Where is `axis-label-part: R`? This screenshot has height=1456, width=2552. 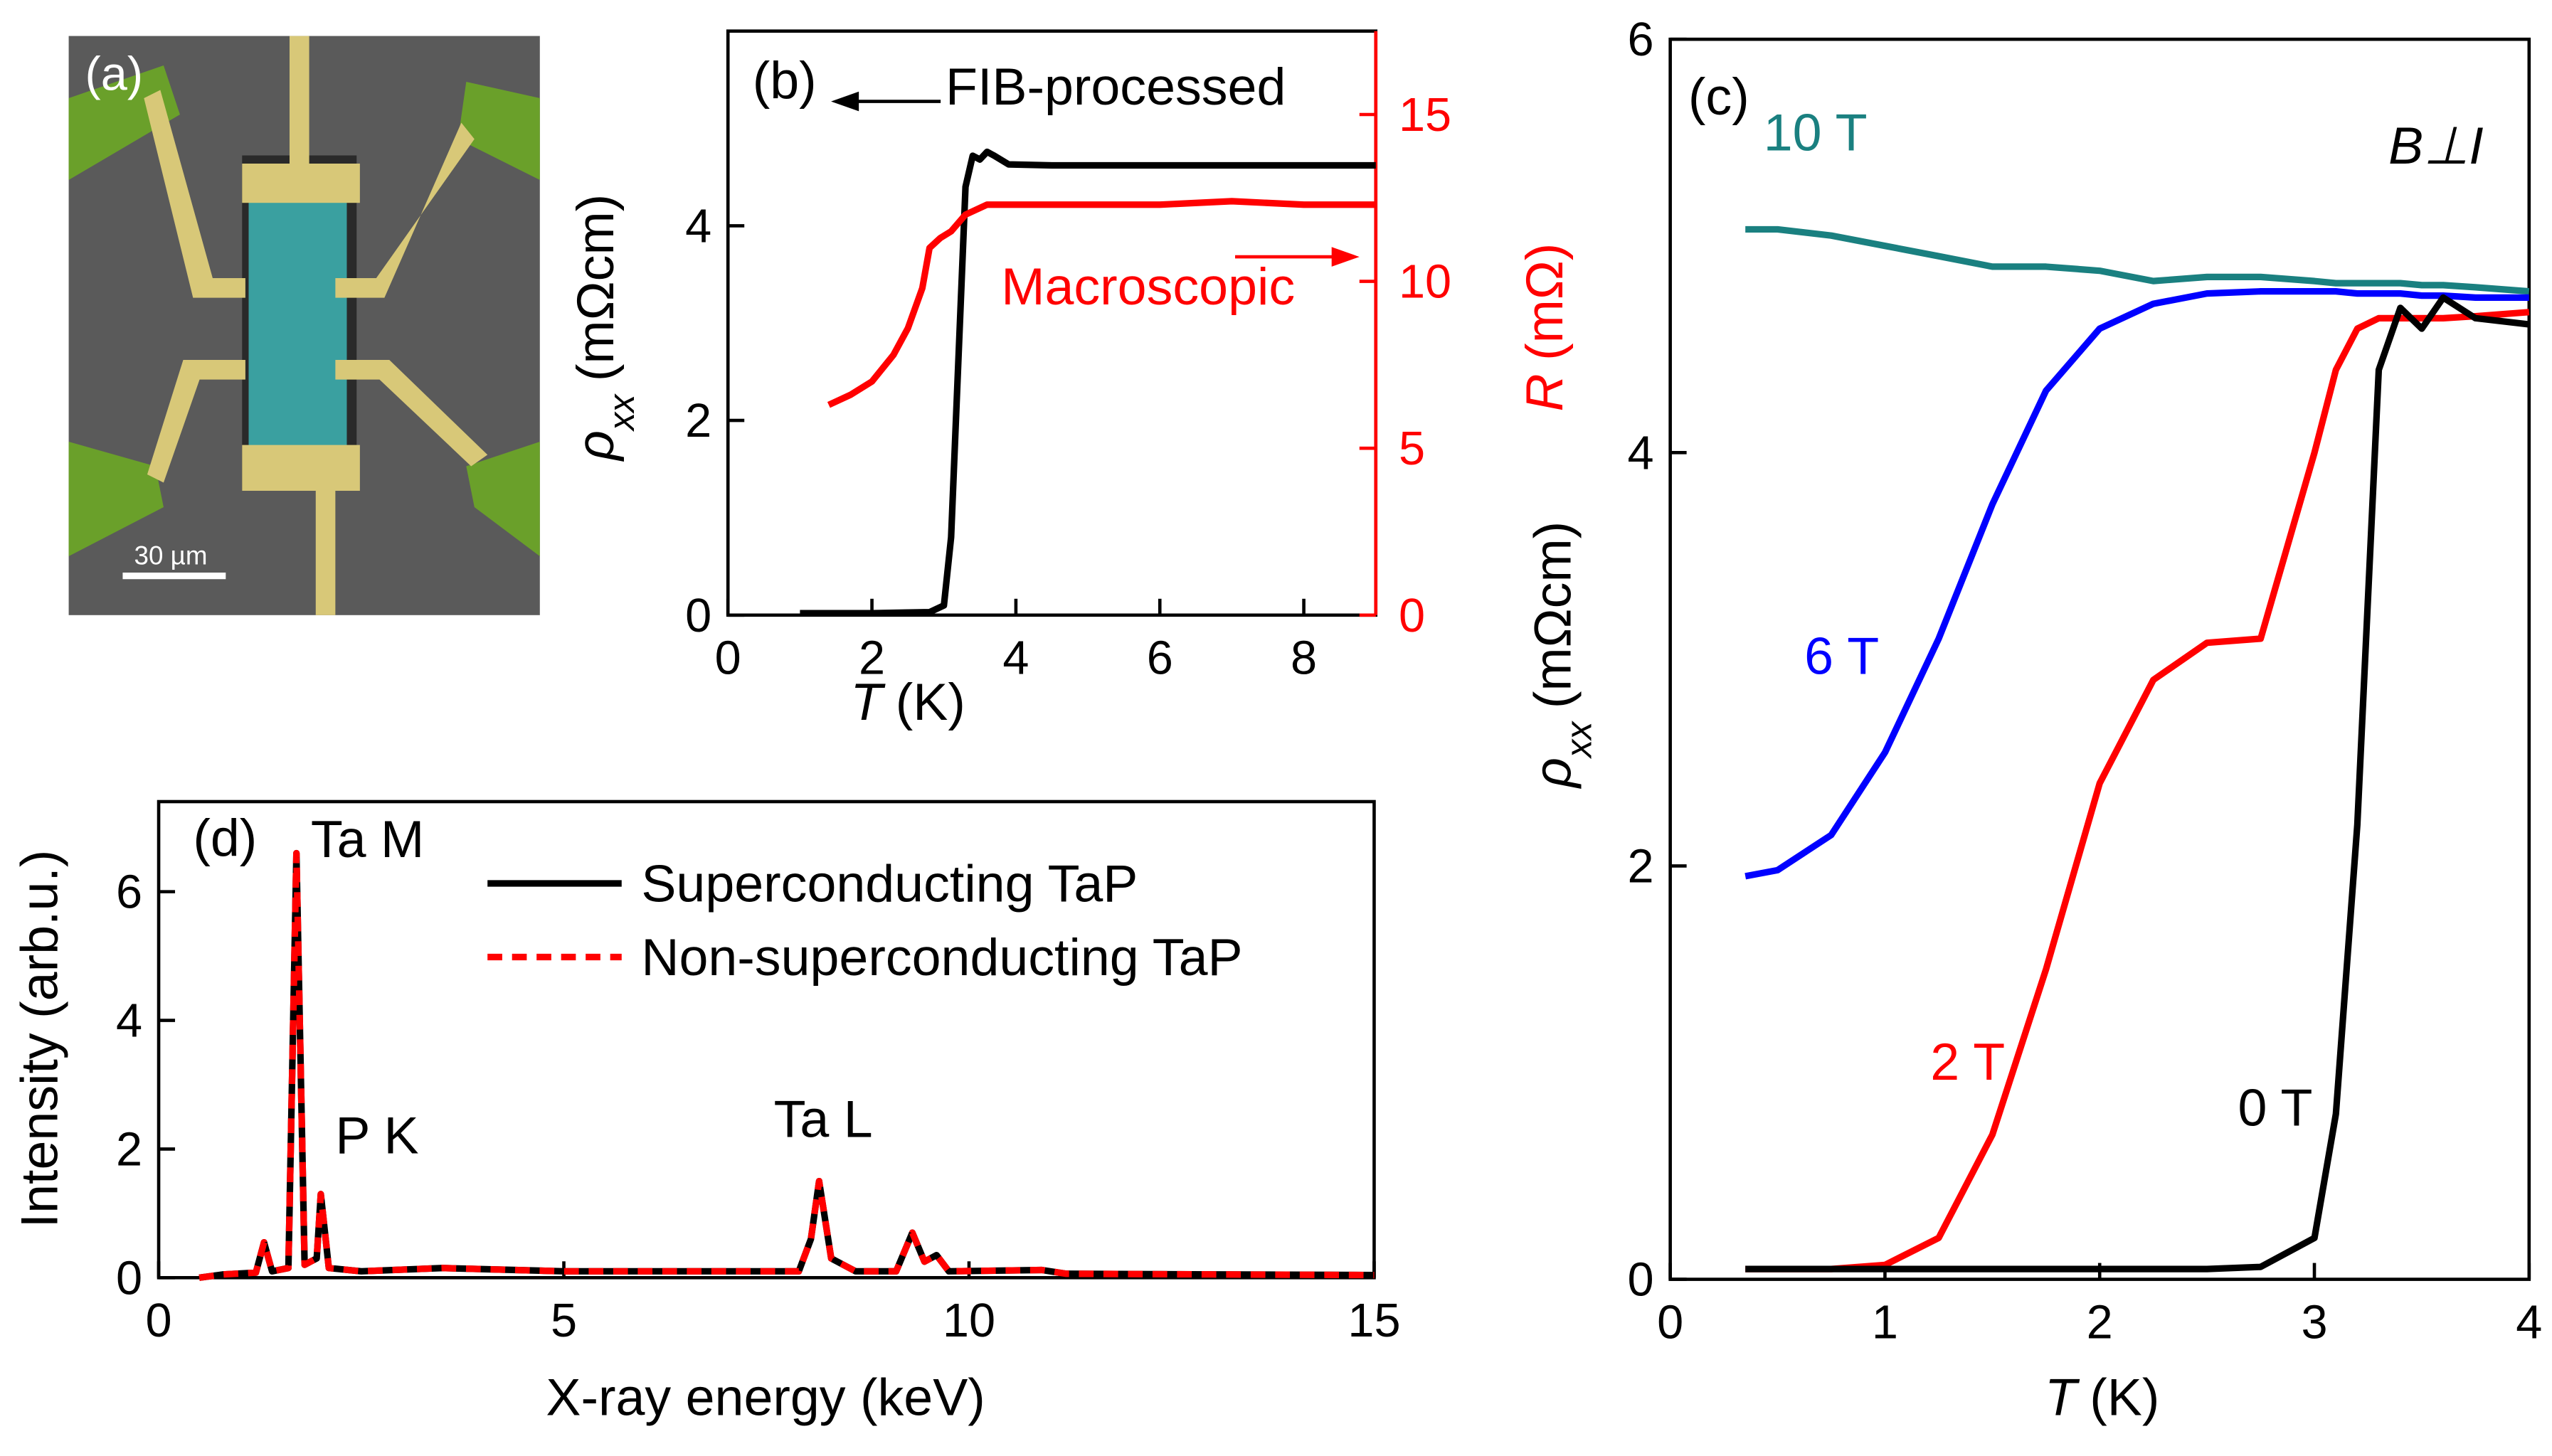 axis-label-part: R is located at coordinates (1544, 392).